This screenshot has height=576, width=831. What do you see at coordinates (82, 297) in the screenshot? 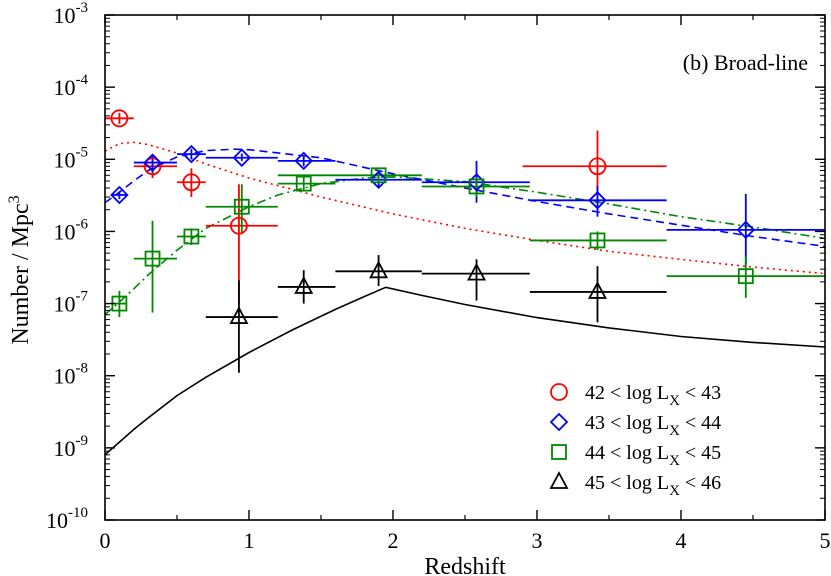
I see `y-tick-exponent: -7` at bounding box center [82, 297].